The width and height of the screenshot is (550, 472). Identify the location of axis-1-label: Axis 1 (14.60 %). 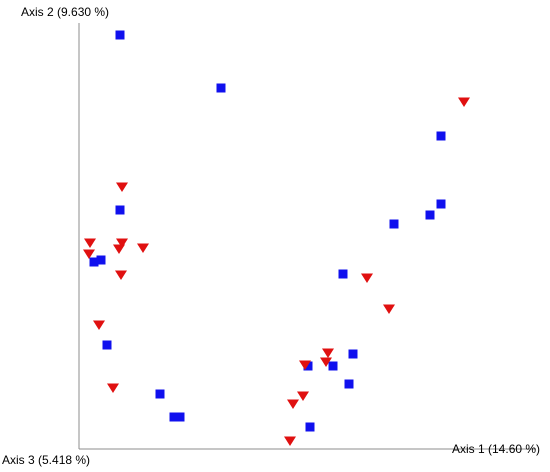
(496, 449).